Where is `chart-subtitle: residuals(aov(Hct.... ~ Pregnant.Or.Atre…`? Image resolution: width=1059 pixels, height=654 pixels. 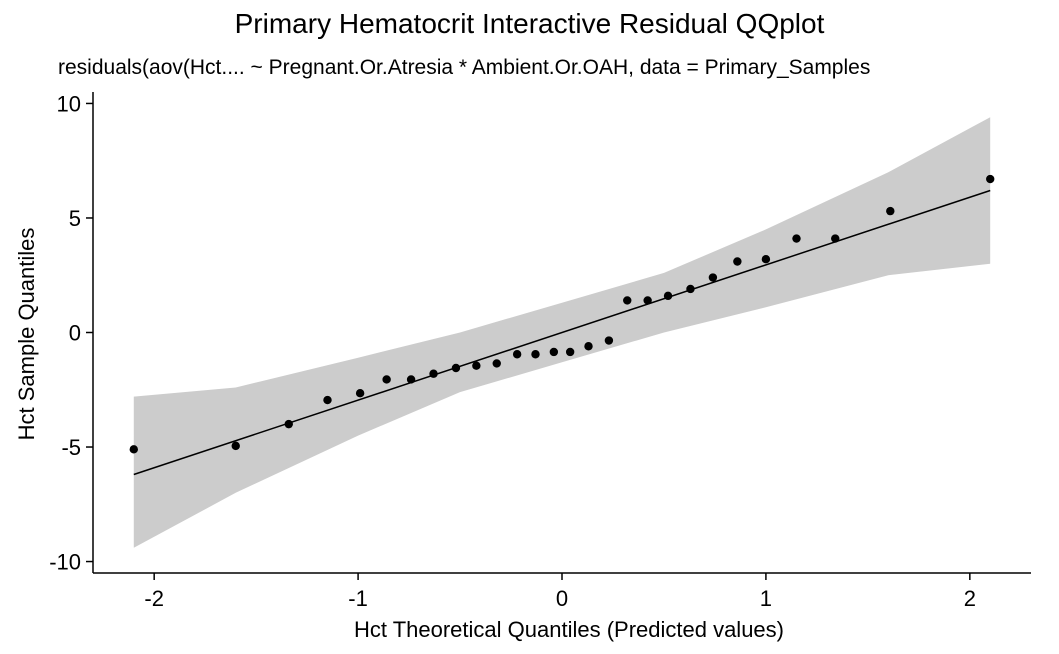 chart-subtitle: residuals(aov(Hct.... ~ Pregnant.Or.Atre… is located at coordinates (464, 67).